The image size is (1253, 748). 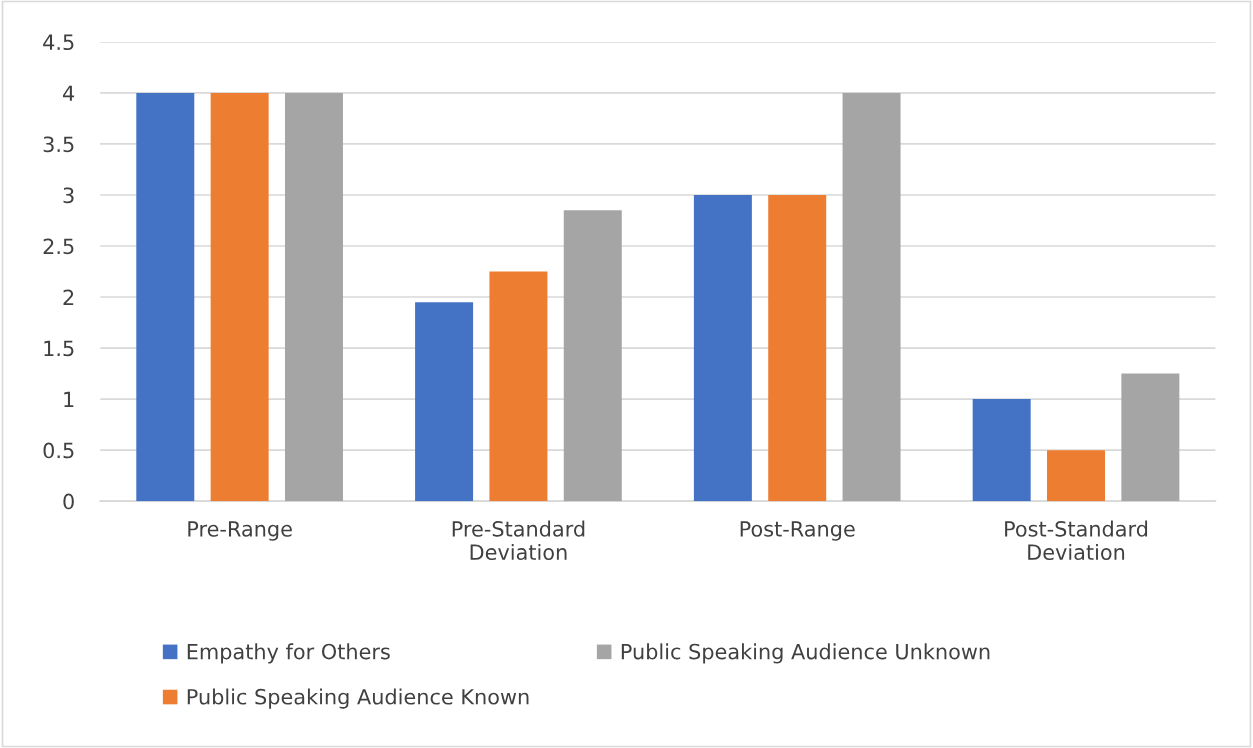 What do you see at coordinates (240, 531) in the screenshot?
I see `x-tick-label: Pre-Range` at bounding box center [240, 531].